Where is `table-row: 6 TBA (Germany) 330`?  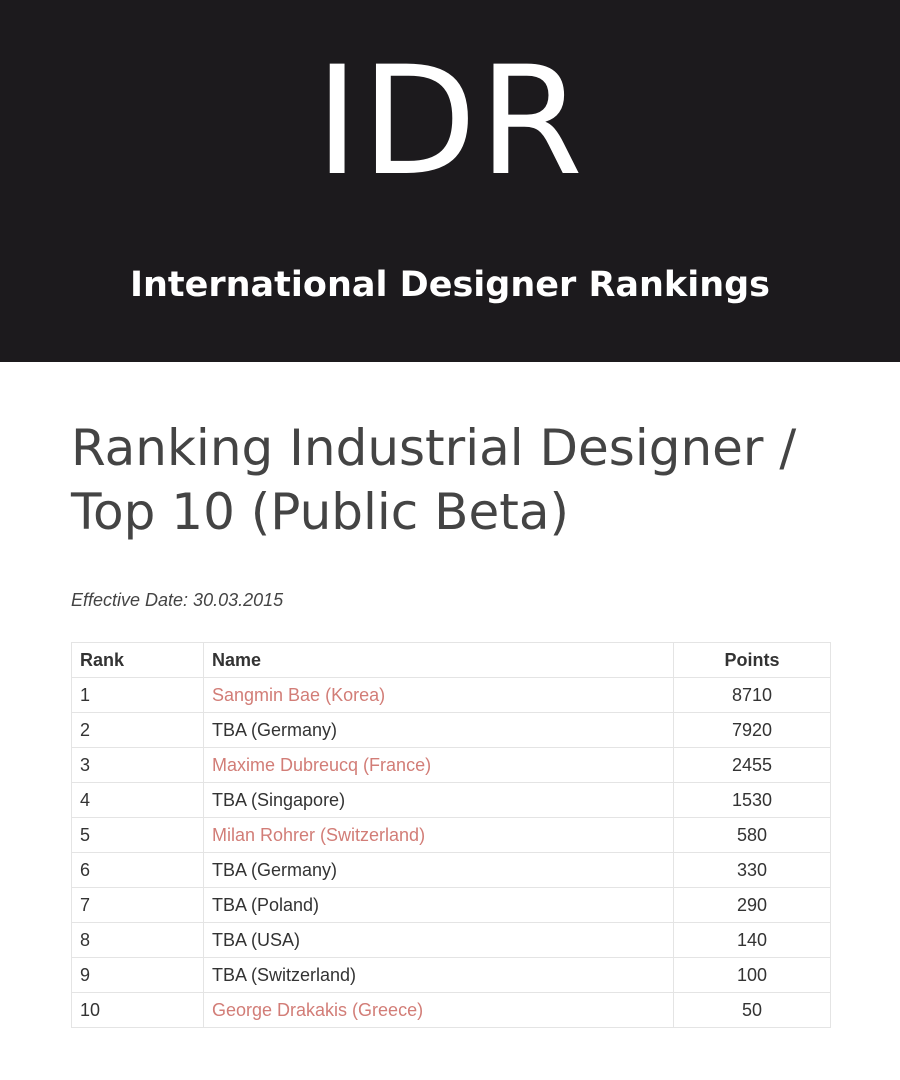
table-row: 6 TBA (Germany) 330 is located at coordinates (451, 870).